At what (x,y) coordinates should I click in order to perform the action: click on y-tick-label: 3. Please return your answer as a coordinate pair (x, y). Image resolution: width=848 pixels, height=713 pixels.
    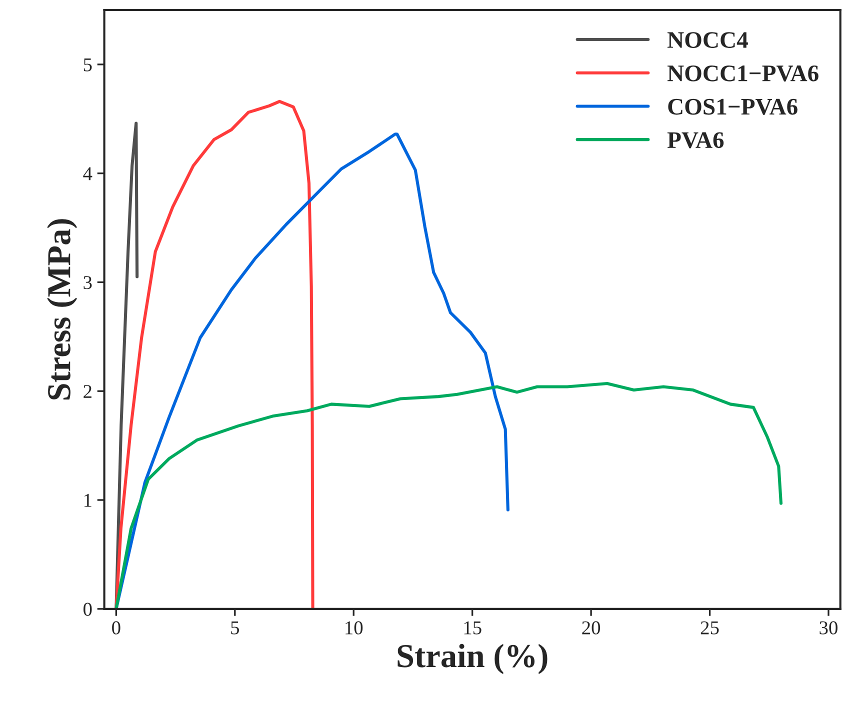
    Looking at the image, I should click on (88, 283).